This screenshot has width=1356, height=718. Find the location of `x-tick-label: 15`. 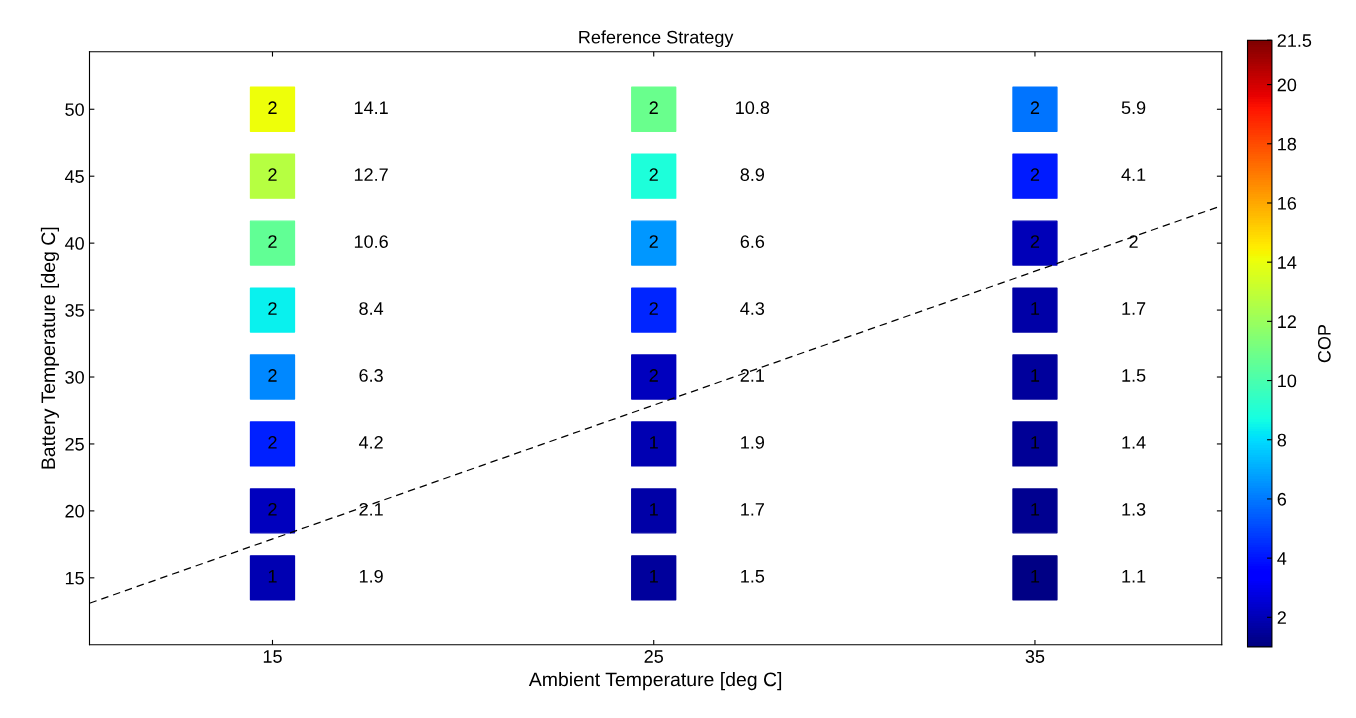

x-tick-label: 15 is located at coordinates (272, 656).